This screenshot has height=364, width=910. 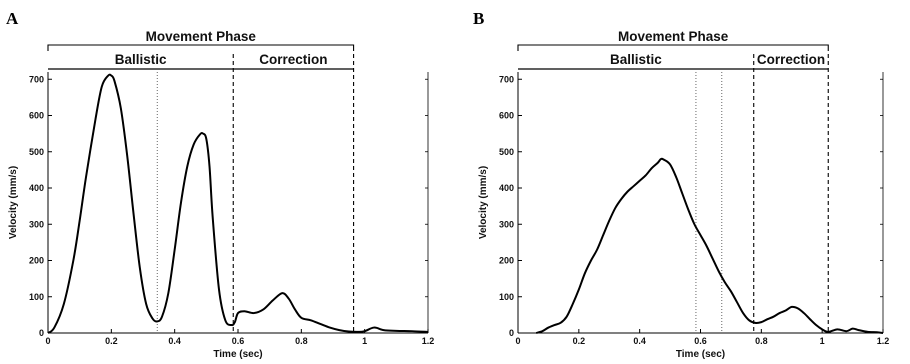 What do you see at coordinates (12, 18) in the screenshot?
I see `panel-letter: A` at bounding box center [12, 18].